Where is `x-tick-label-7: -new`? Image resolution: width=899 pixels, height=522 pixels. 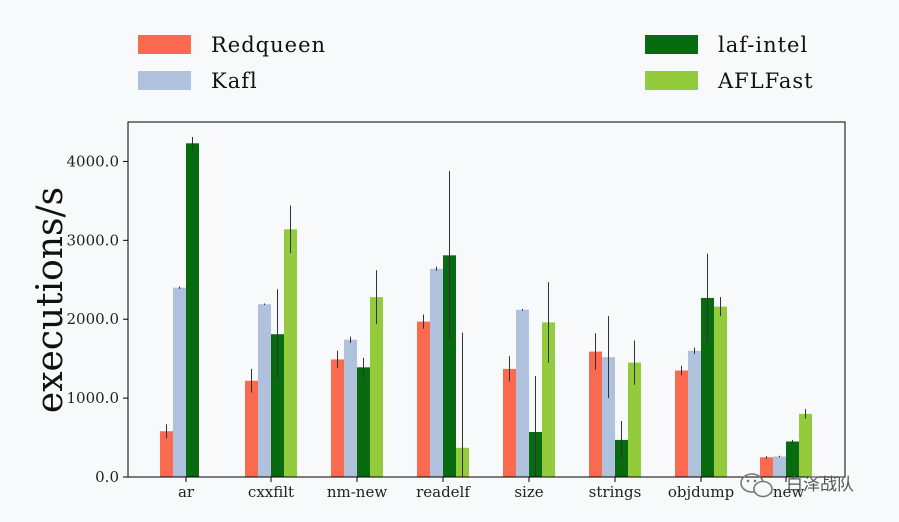 x-tick-label-7: -new is located at coordinates (786, 492).